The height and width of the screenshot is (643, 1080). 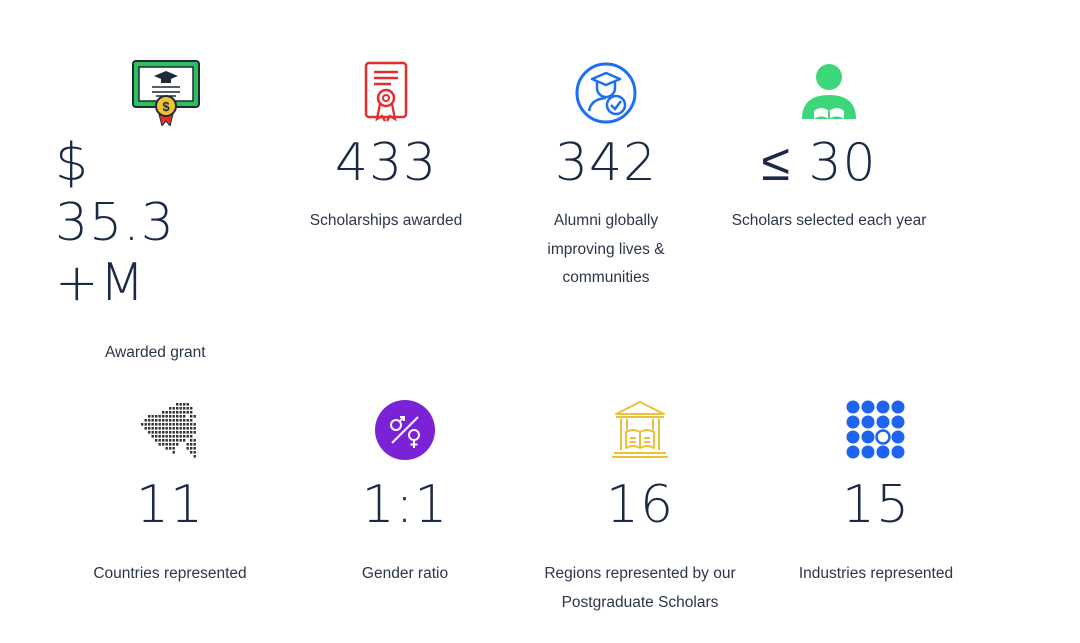 I want to click on stat-value: ≤ 30, so click(x=819, y=163).